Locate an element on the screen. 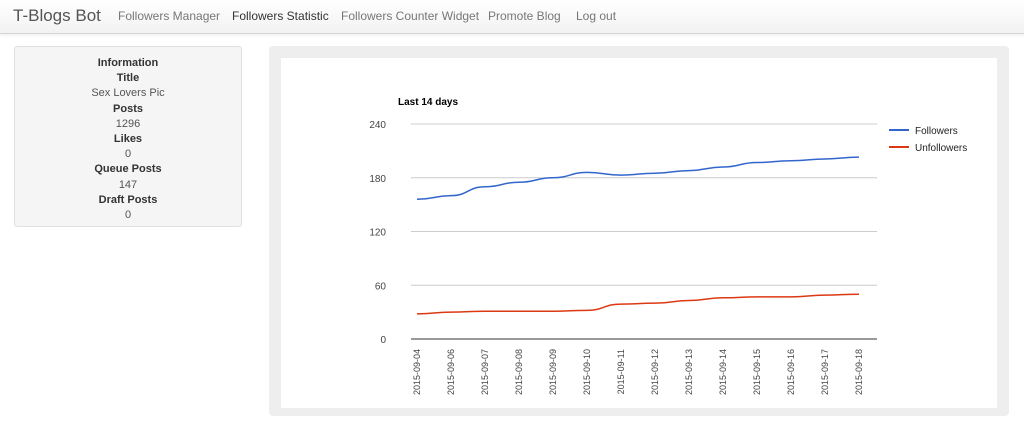  chart-title: Last 14 days is located at coordinates (428, 102).